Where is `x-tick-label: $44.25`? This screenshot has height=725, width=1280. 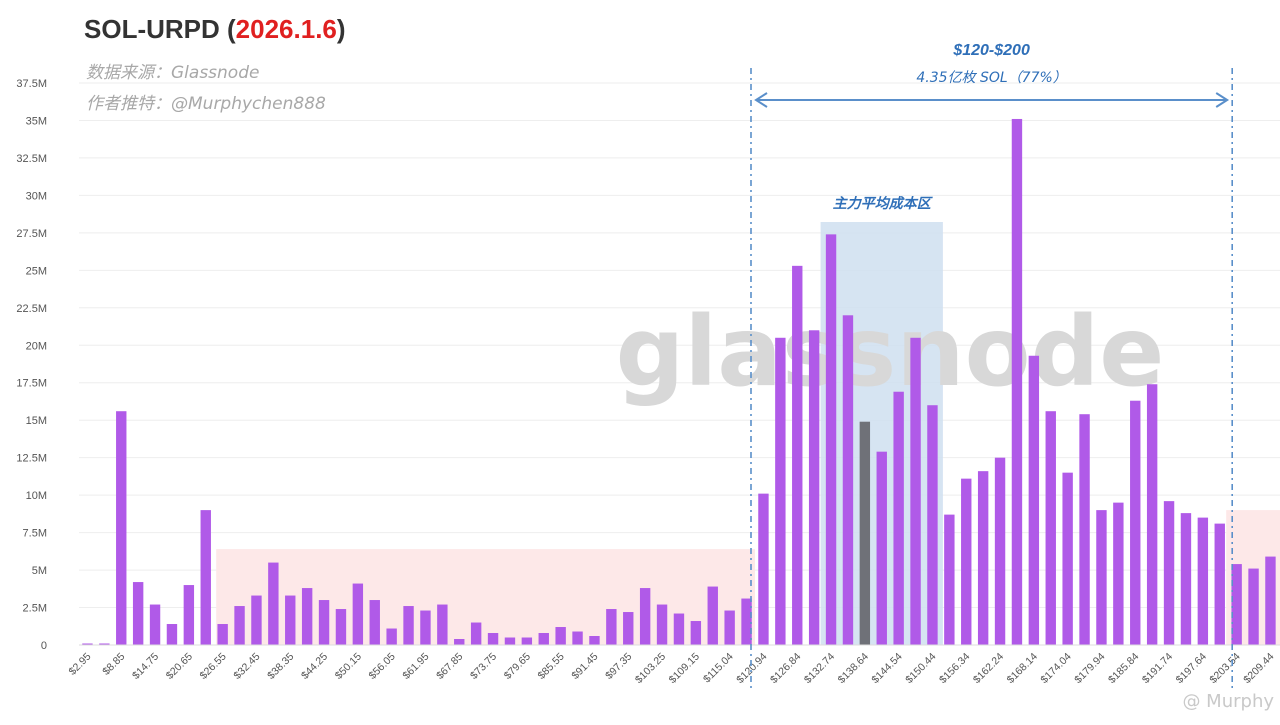
x-tick-label: $44.25 is located at coordinates (314, 666).